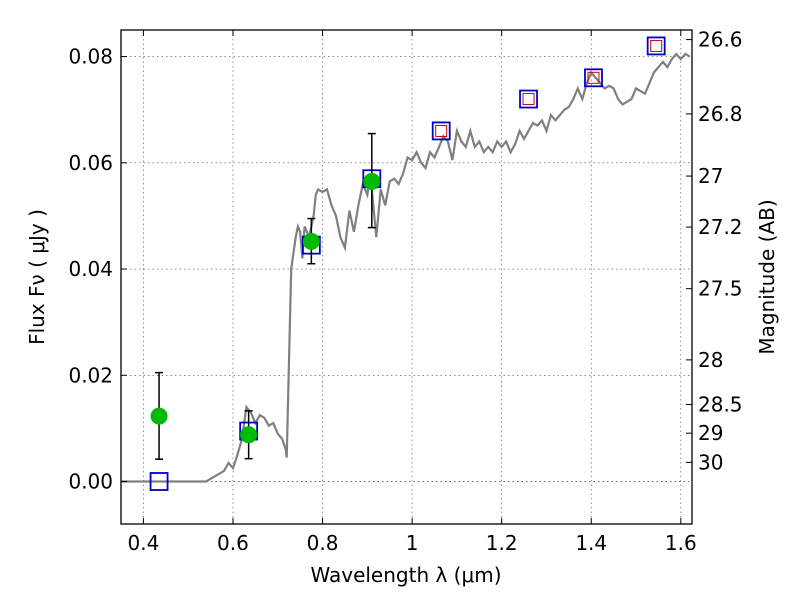 This screenshot has height=600, width=800. What do you see at coordinates (710, 176) in the screenshot?
I see `right-tick-label: 27` at bounding box center [710, 176].